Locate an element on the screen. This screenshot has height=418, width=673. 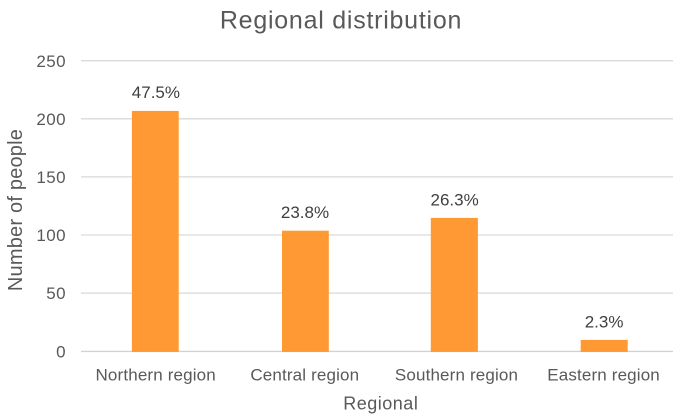
svg-text: Northern region is located at coordinates (156, 374).